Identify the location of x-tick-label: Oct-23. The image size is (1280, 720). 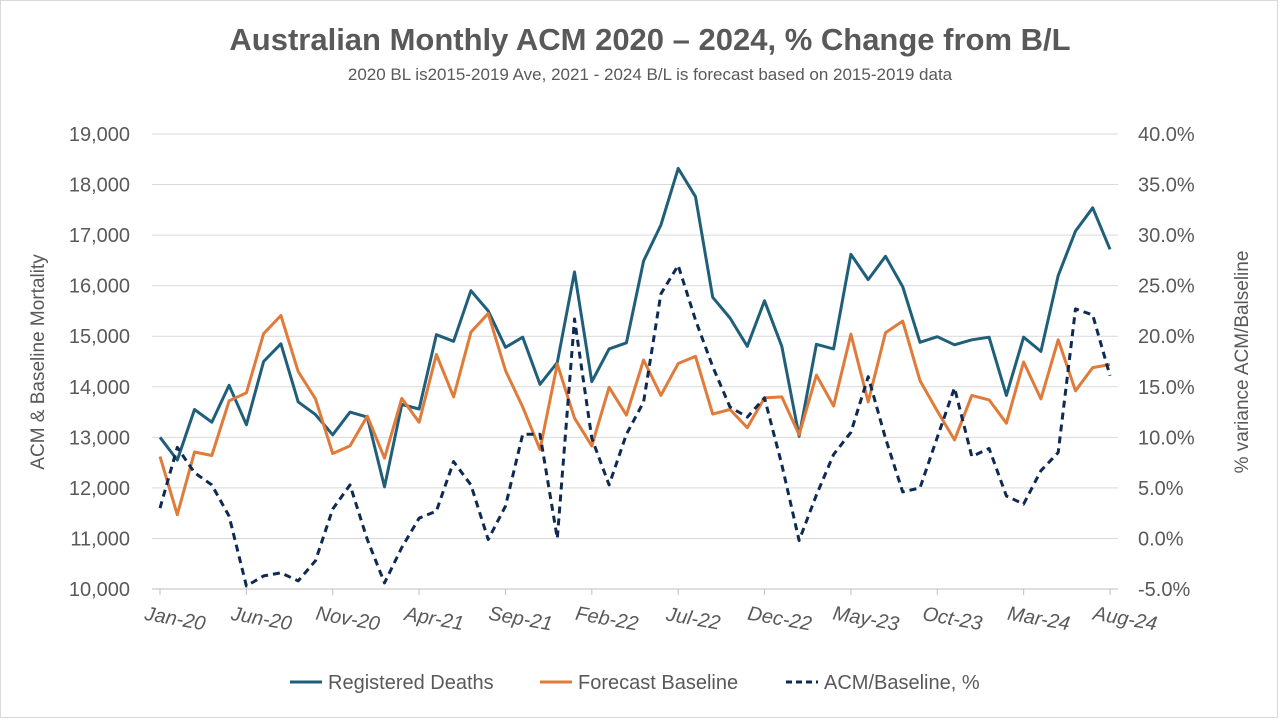
(952, 619).